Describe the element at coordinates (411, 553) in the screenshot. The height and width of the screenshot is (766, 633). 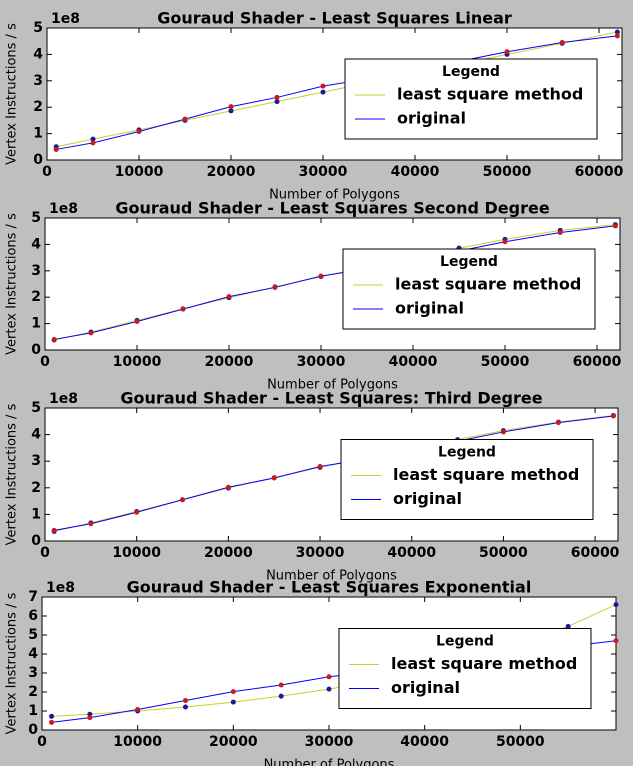
I see `x-tick-label: 40000` at that location.